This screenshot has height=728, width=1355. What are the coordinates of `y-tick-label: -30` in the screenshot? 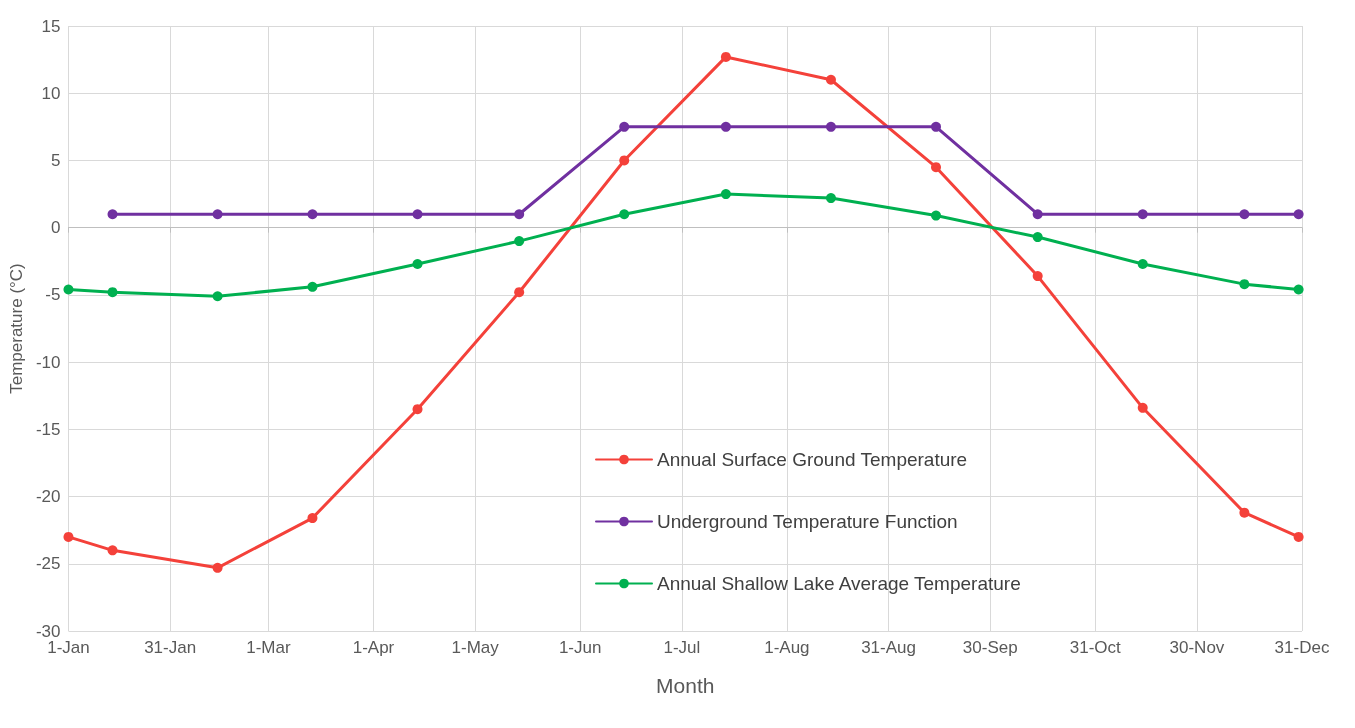 It's located at (48, 631).